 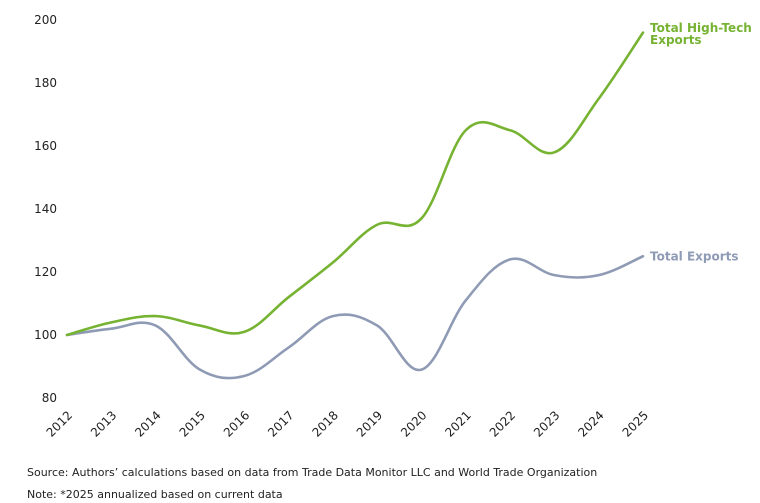 I want to click on data-point-total-high-tech-exports-2023, so click(x=554, y=152).